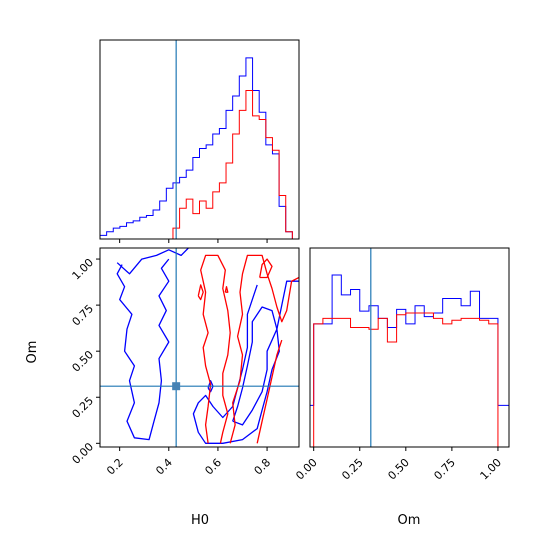  Describe the element at coordinates (444, 469) in the screenshot. I see `om-marginal-xtick-label-3: 0.75` at that location.